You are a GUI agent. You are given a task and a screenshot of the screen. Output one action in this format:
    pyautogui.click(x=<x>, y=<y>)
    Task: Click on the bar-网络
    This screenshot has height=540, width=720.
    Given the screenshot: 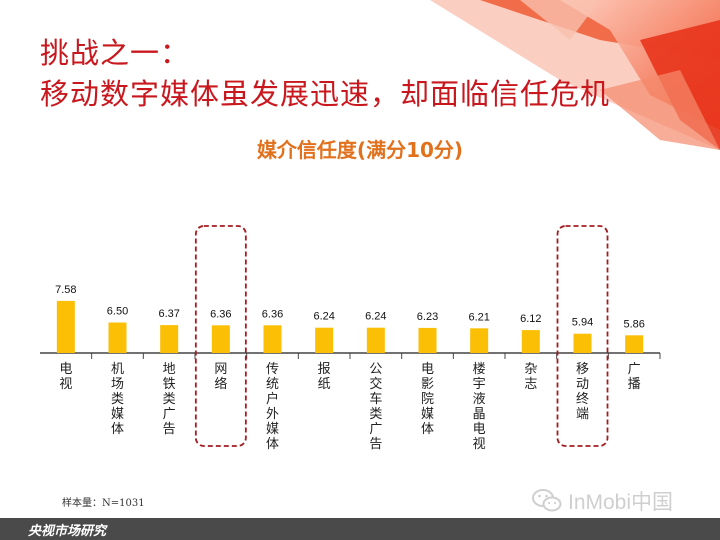 What is the action you would take?
    pyautogui.click(x=220, y=339)
    